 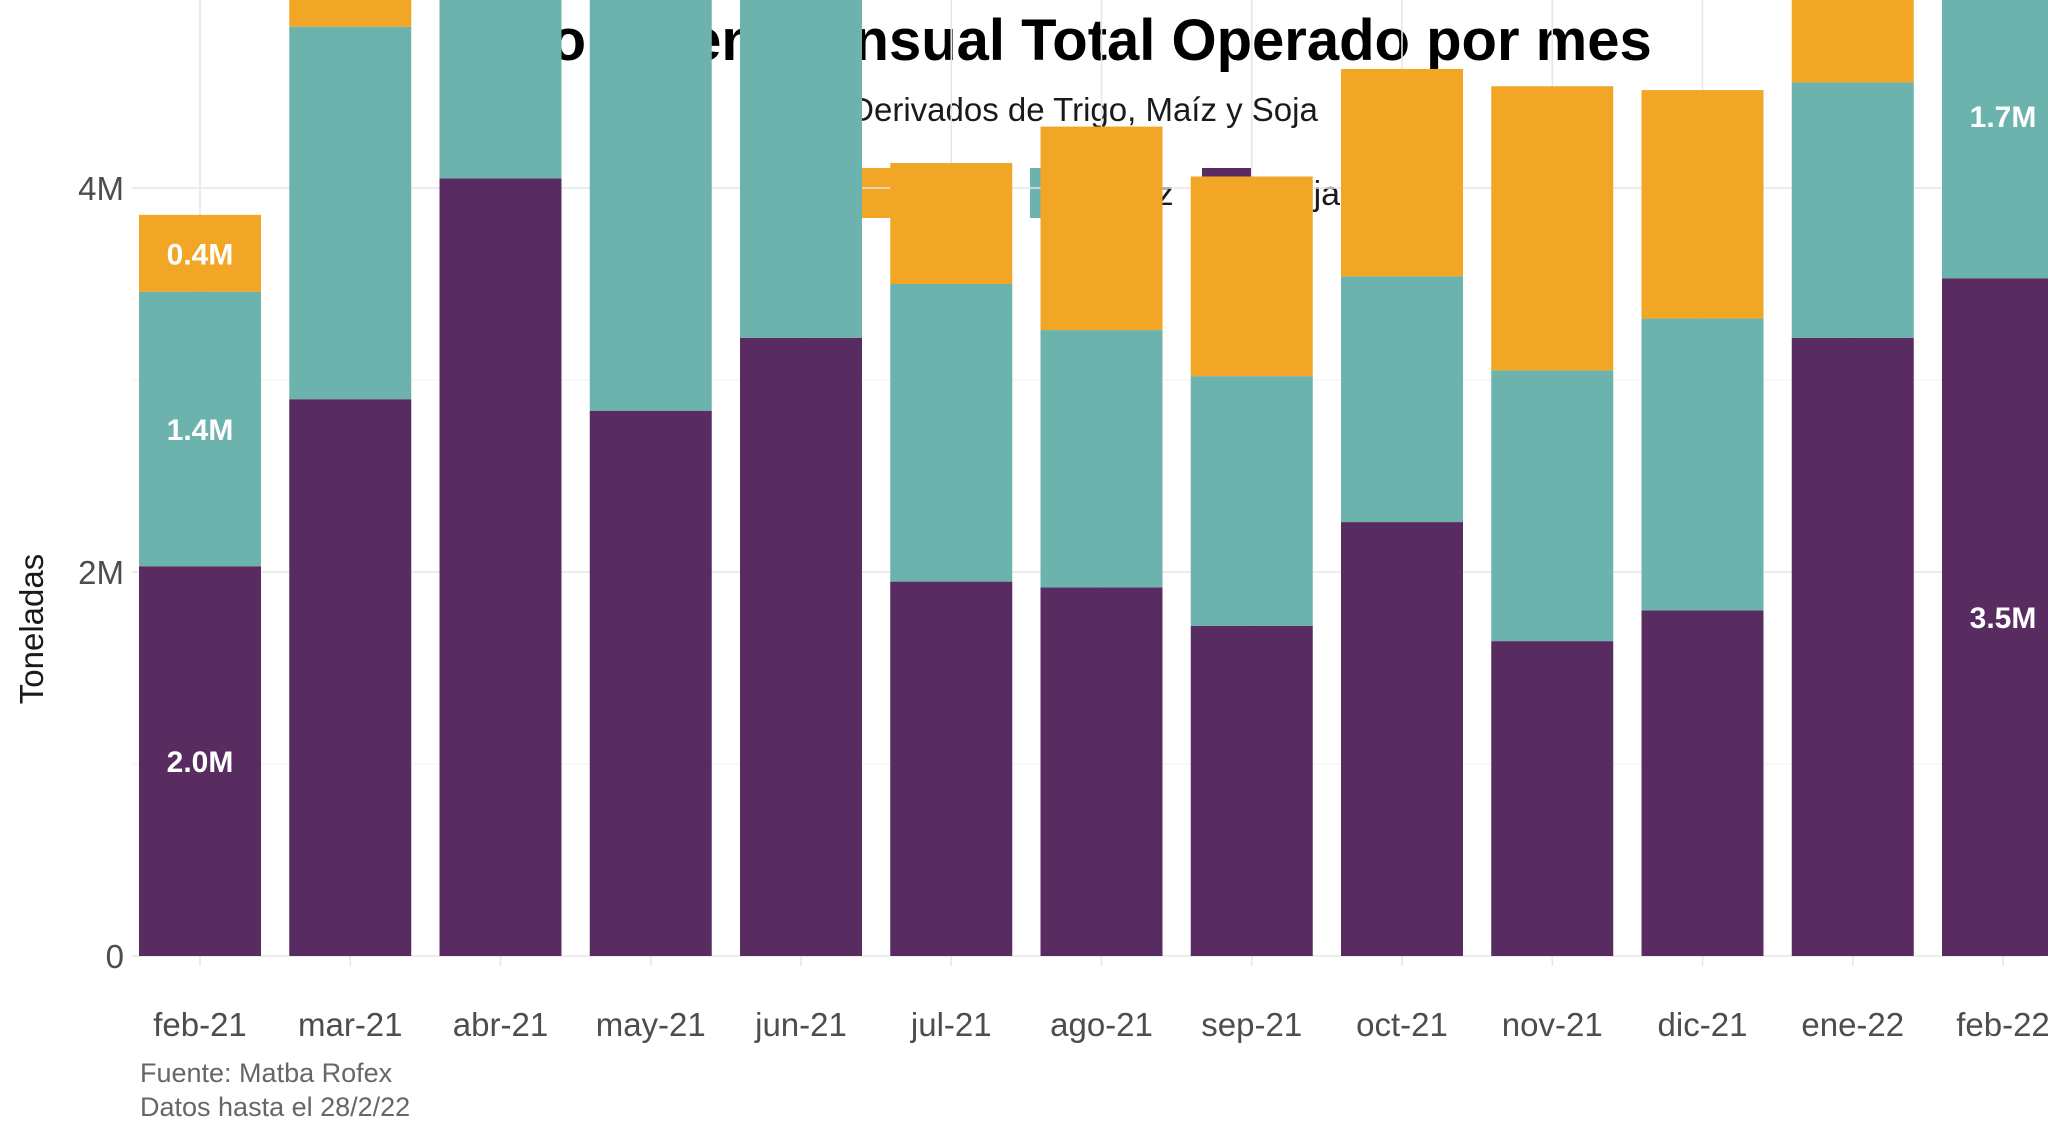 I want to click on data-label-maiz-feb-21: 1.4M, so click(x=200, y=430).